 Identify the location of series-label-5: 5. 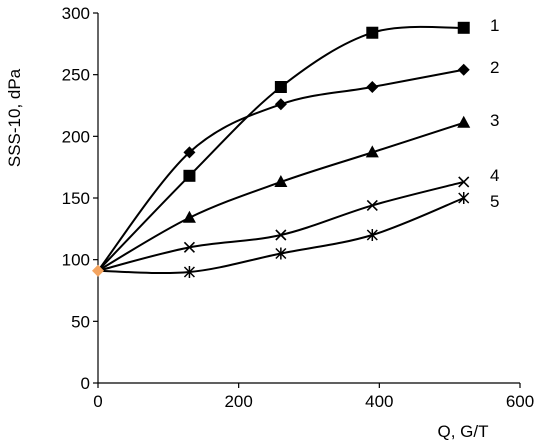
(494, 201).